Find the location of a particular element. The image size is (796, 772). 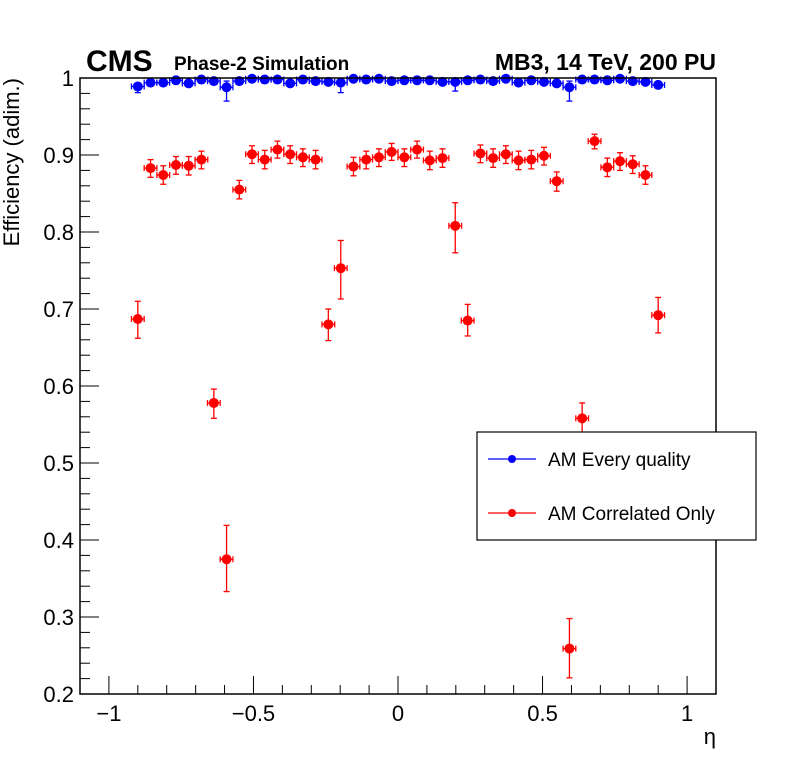

cms-label: CMS is located at coordinates (119, 61).